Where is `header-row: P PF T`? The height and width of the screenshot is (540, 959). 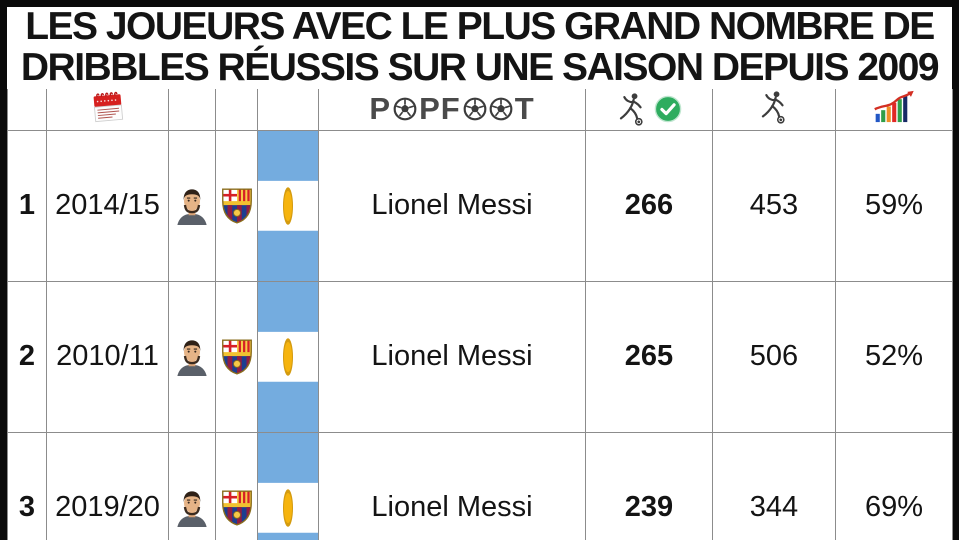
header-row: P PF T is located at coordinates (480, 109).